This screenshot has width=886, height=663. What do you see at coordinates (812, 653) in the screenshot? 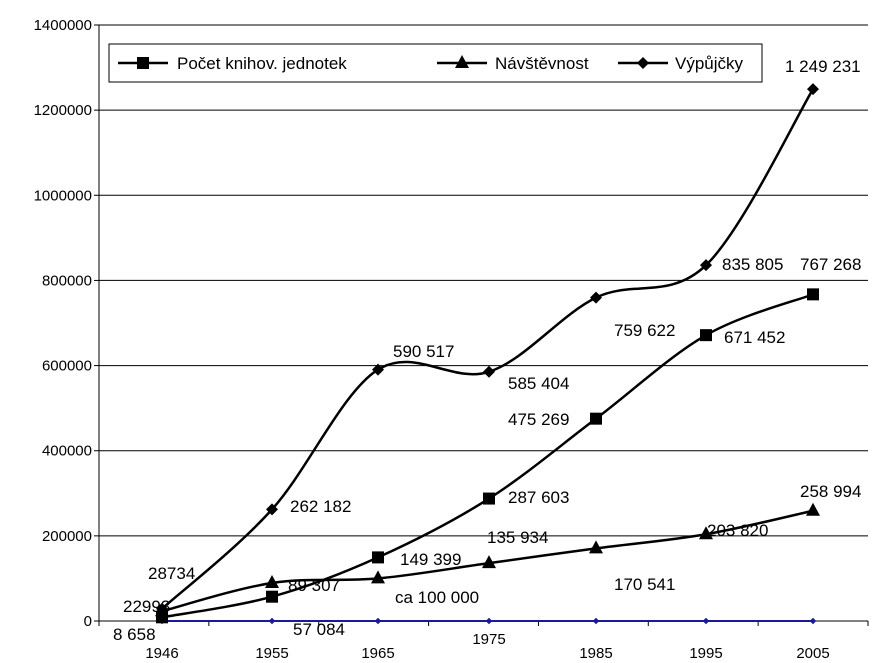
I see `x-tick-label: 2005` at bounding box center [812, 653].